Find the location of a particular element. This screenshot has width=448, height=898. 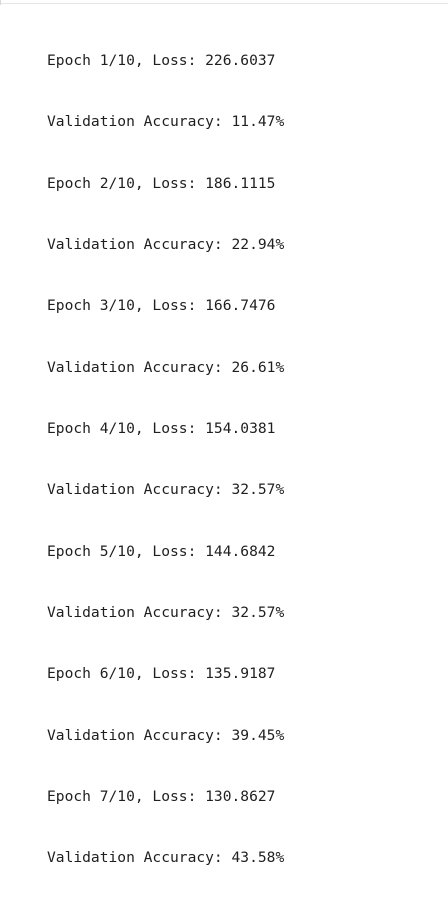

cell-top-border is located at coordinates (224, 2).